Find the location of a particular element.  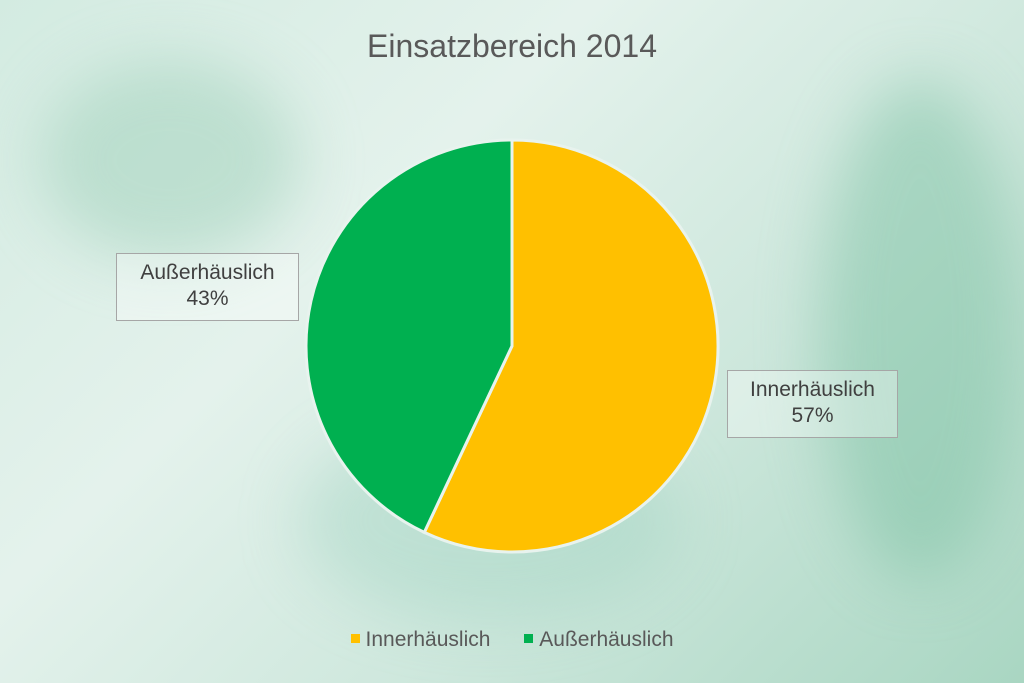

legend-item-innerhauslich: Innerhäuslich is located at coordinates (420, 640).